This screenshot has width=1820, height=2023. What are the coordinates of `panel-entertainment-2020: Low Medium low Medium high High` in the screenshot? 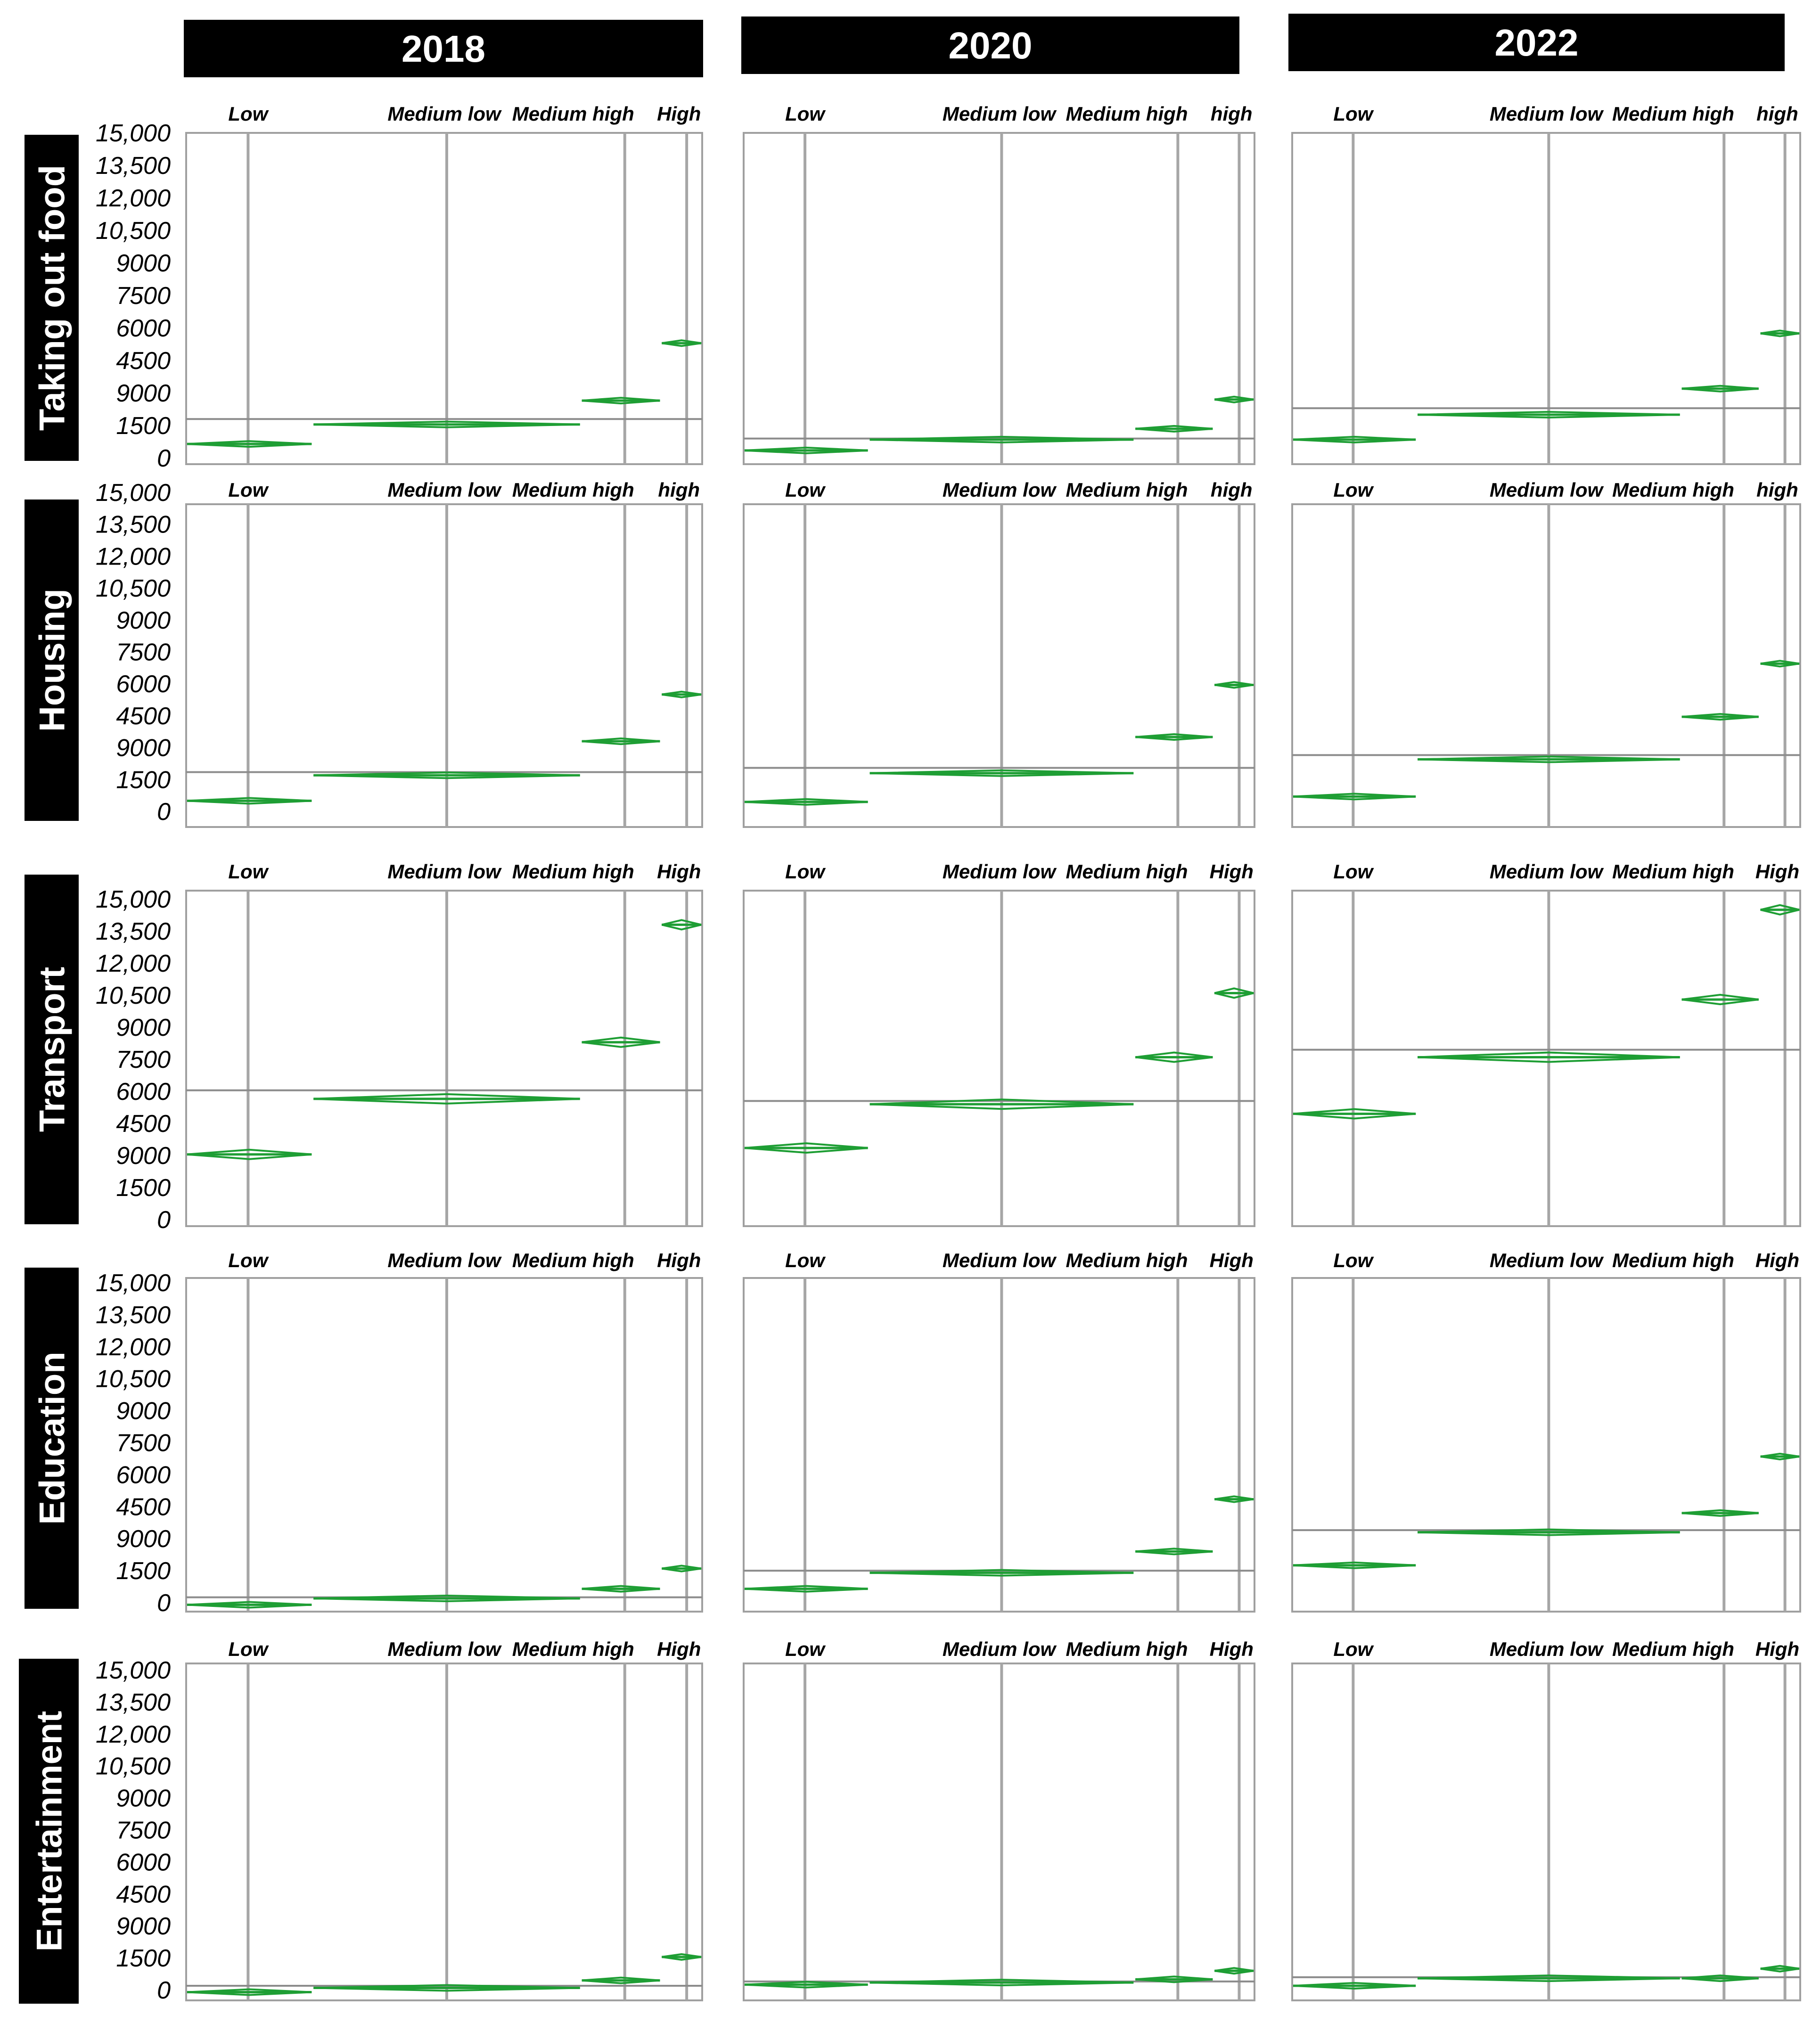 It's located at (999, 1819).